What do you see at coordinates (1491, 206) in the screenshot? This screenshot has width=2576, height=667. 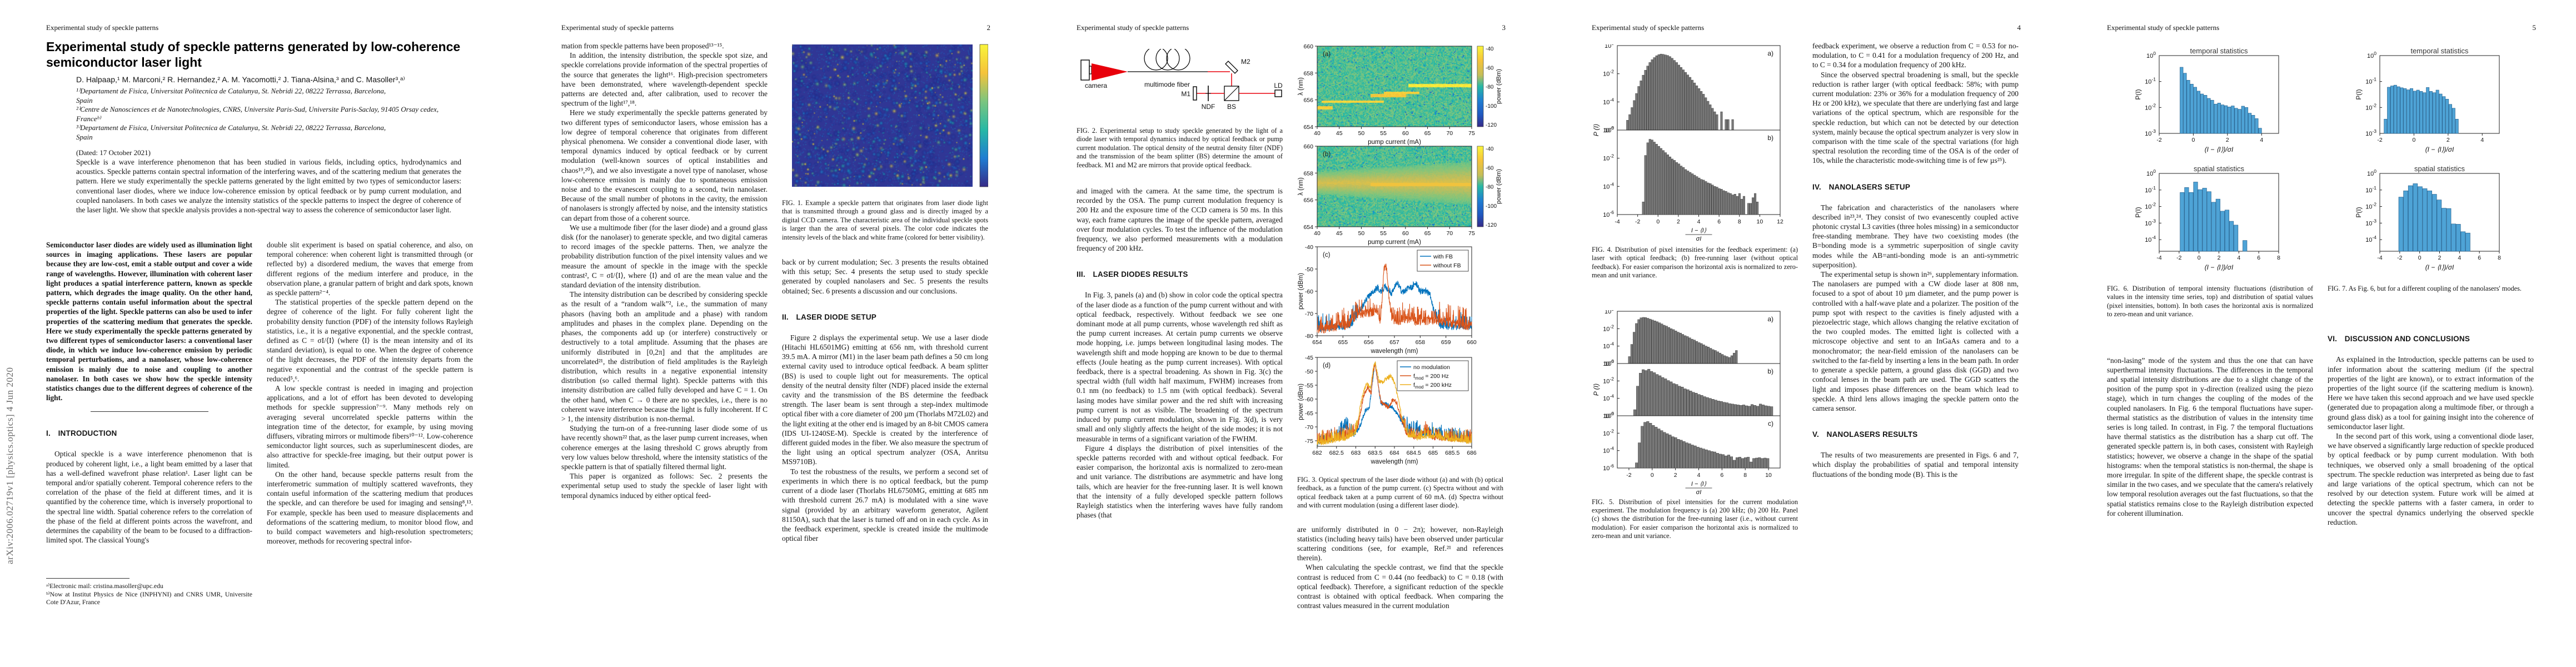 I see `svg-text: -100` at bounding box center [1491, 206].